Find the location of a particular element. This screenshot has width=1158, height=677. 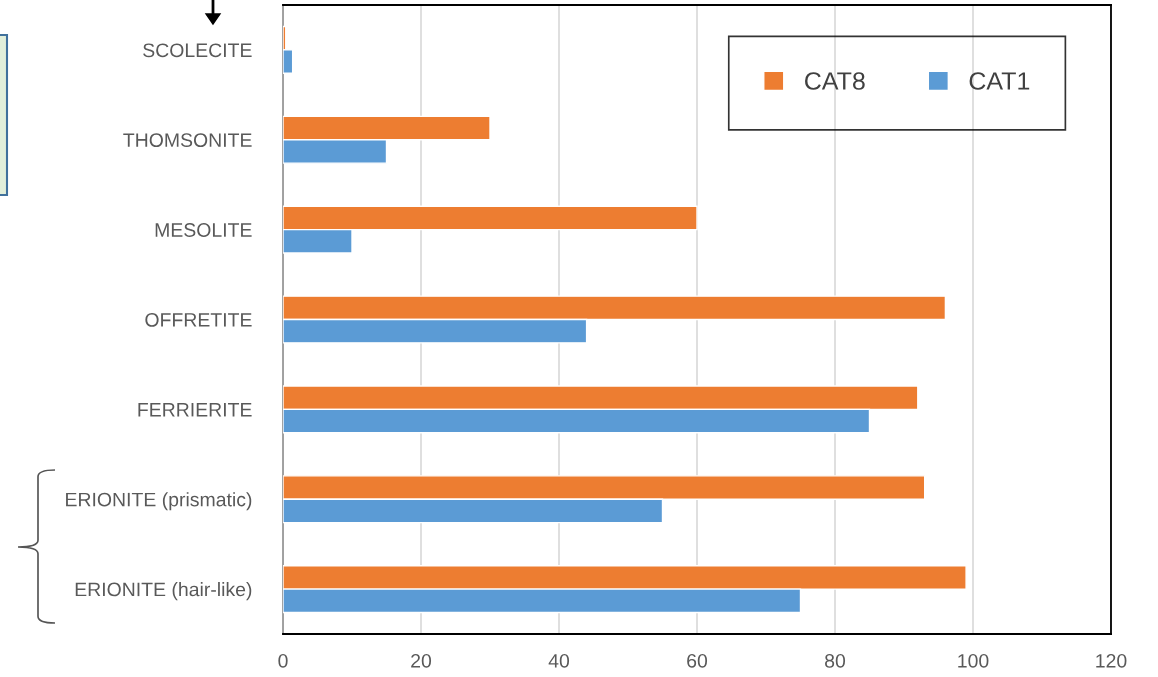

x-tick-label: 60 is located at coordinates (697, 660).